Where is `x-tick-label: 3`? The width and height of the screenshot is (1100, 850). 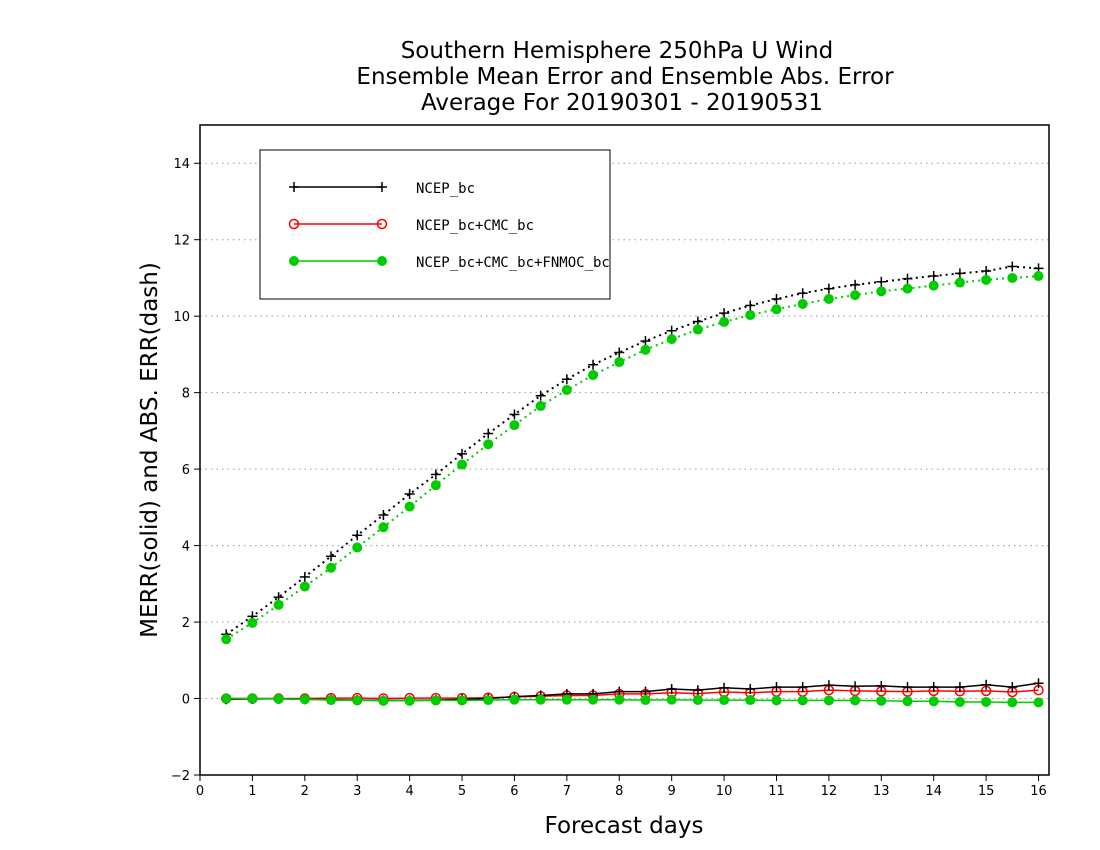 x-tick-label: 3 is located at coordinates (357, 791).